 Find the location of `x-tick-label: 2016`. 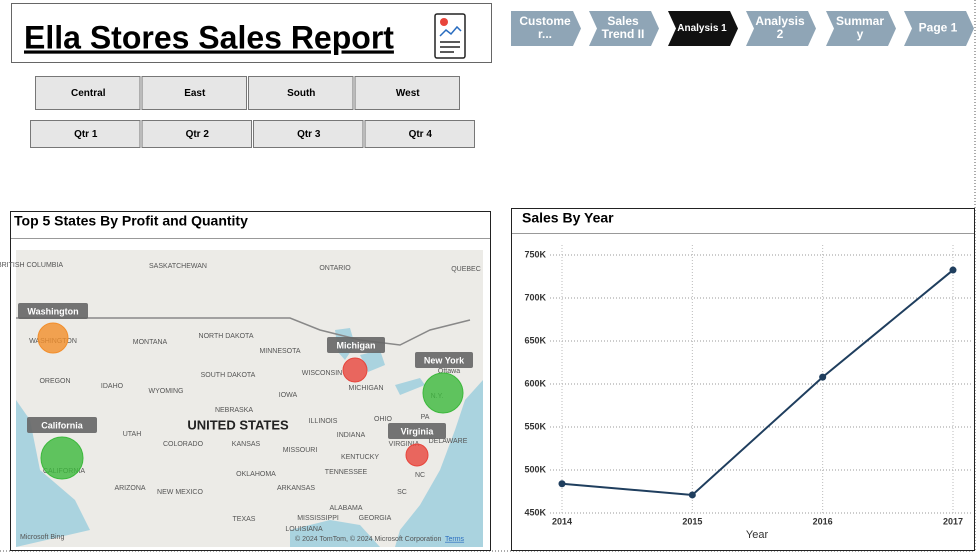

x-tick-label: 2016 is located at coordinates (823, 521).